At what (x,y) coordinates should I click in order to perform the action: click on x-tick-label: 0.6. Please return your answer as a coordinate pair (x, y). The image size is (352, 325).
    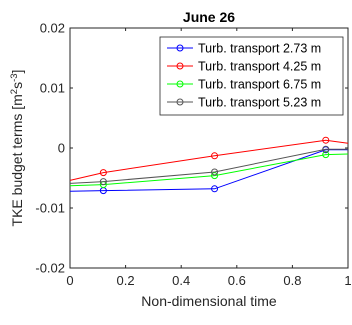
    Looking at the image, I should click on (237, 280).